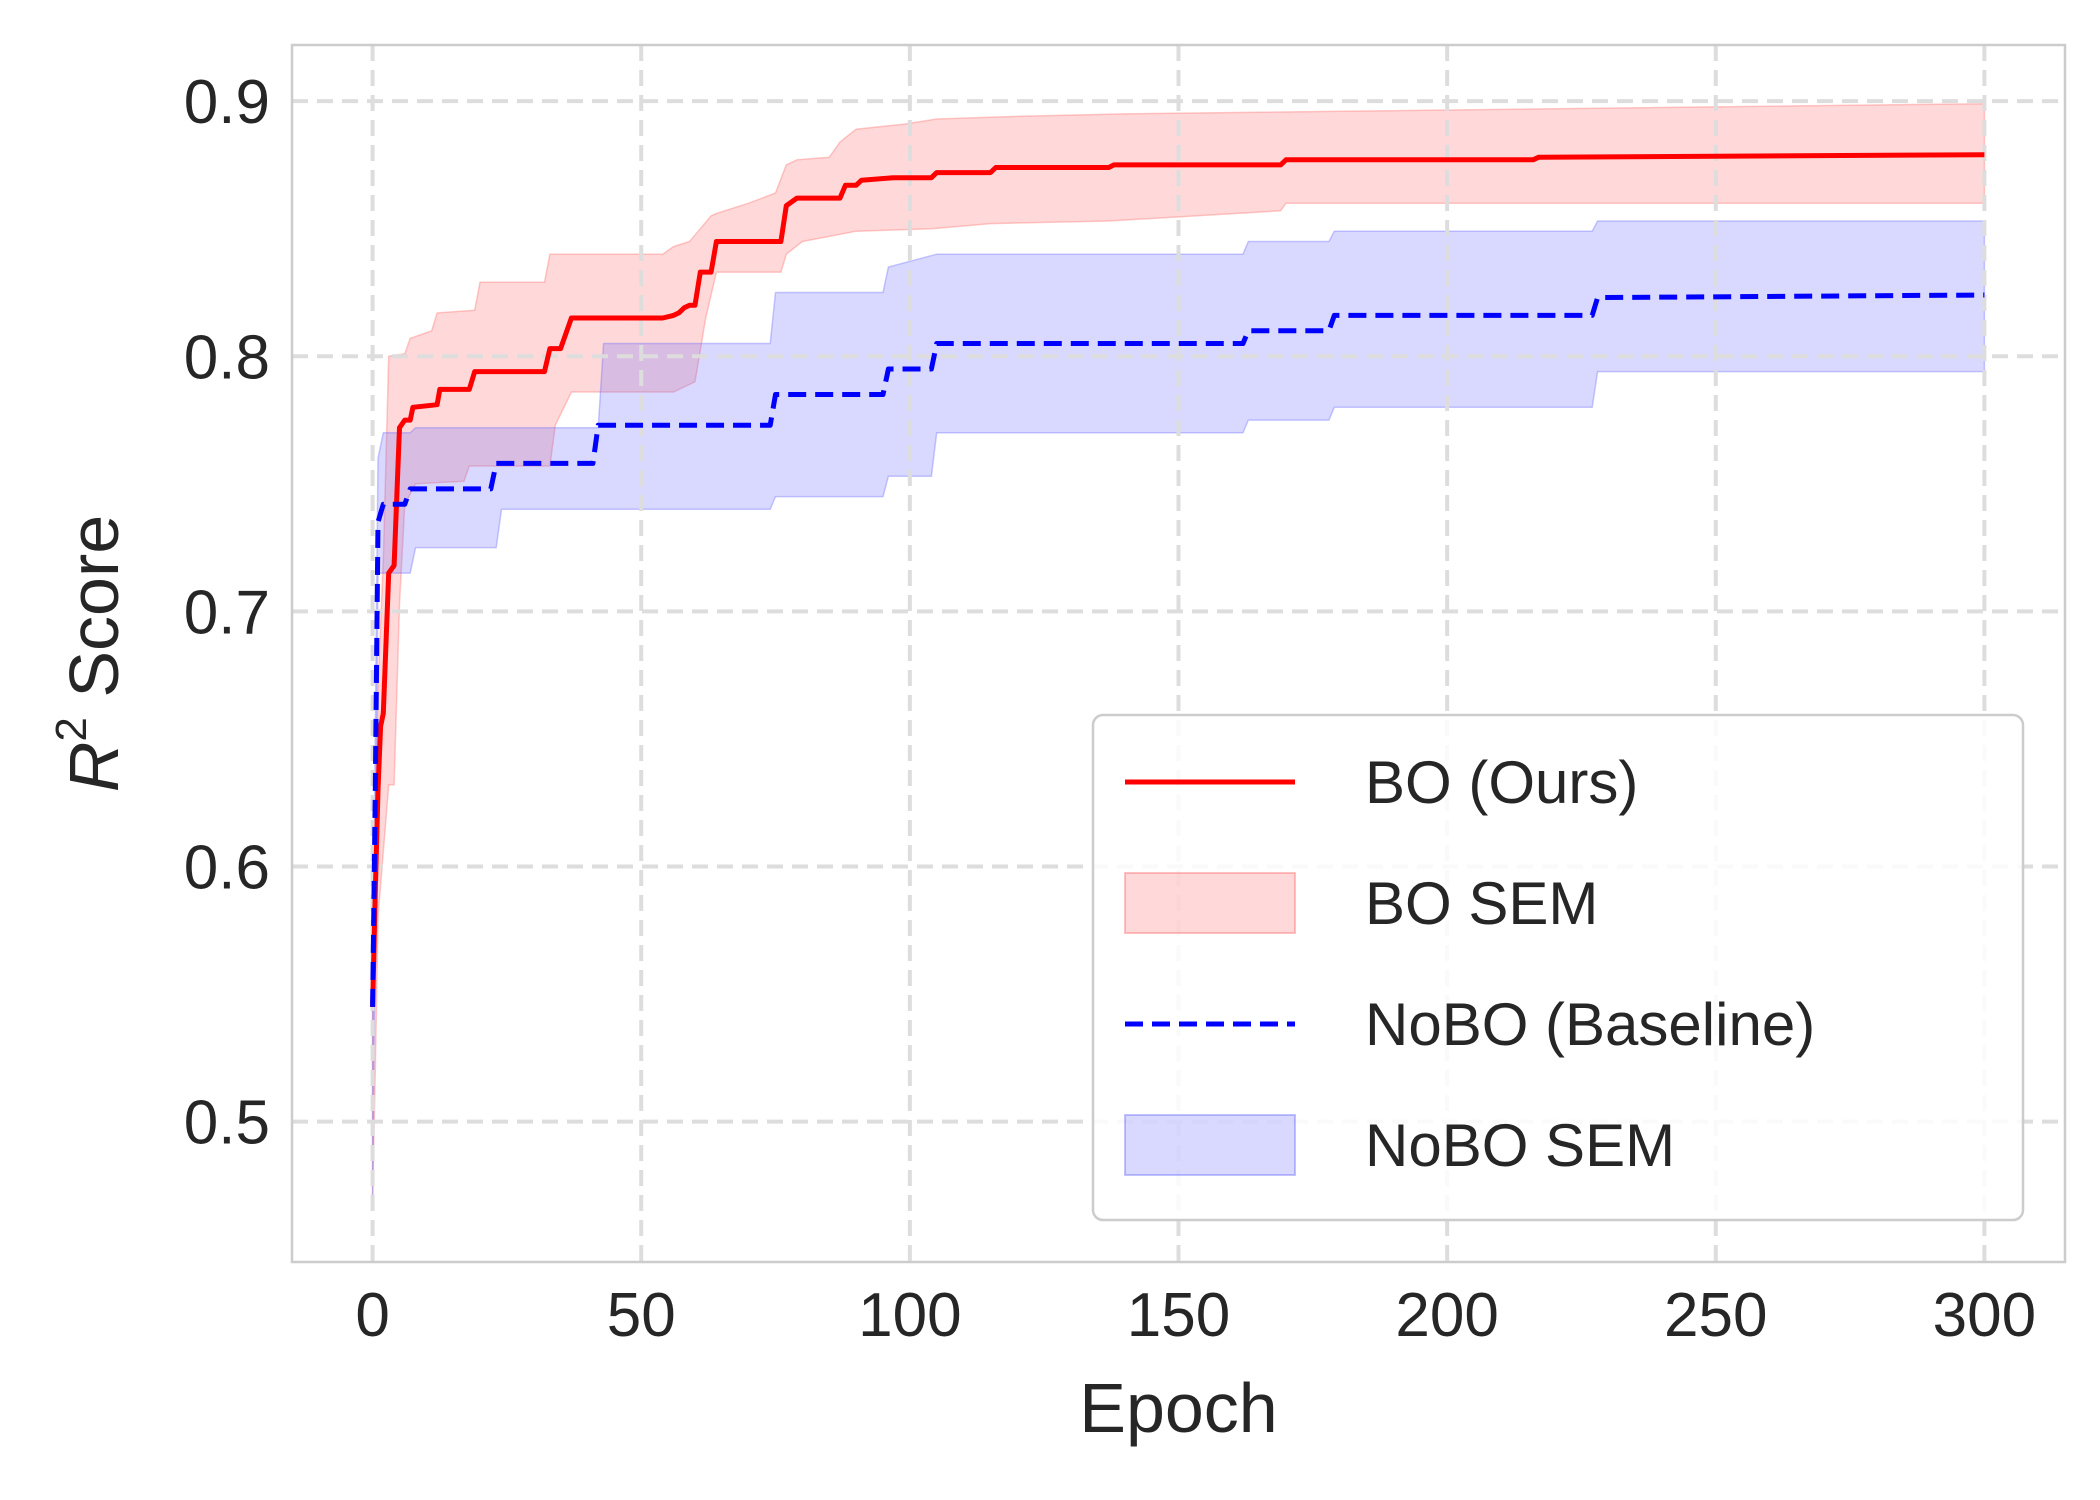 The image size is (2100, 1500). I want to click on y-axis-label-superscript: 2, so click(71, 729).